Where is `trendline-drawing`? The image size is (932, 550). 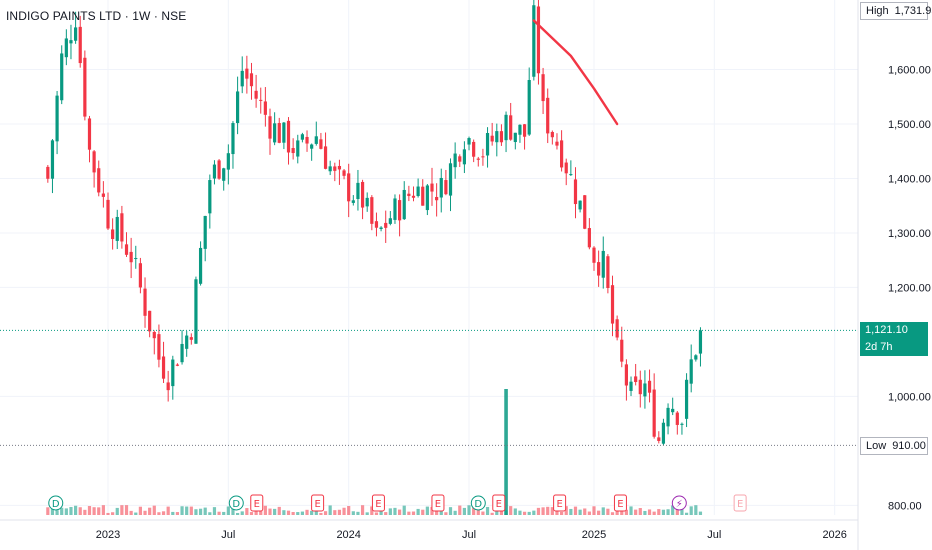 trendline-drawing is located at coordinates (575, 72).